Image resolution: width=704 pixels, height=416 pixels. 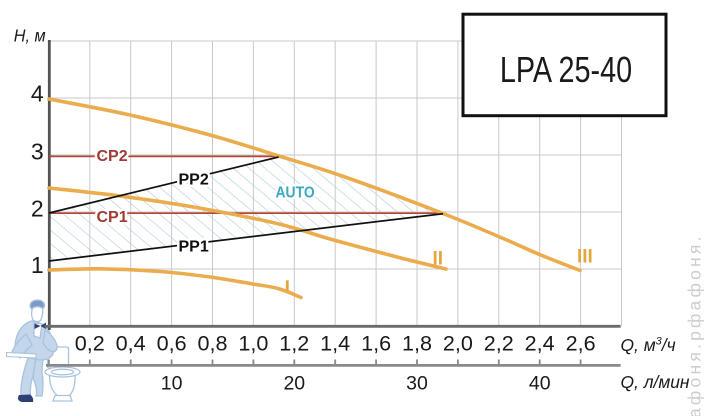 I want to click on svg-text: 0,6, so click(x=172, y=342).